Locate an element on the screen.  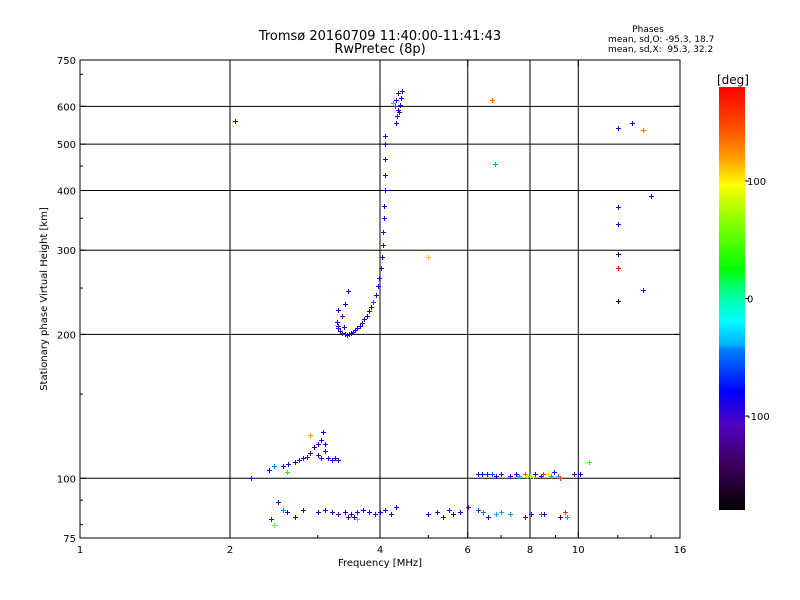
y-tick-label: 400 is located at coordinates (66, 191).